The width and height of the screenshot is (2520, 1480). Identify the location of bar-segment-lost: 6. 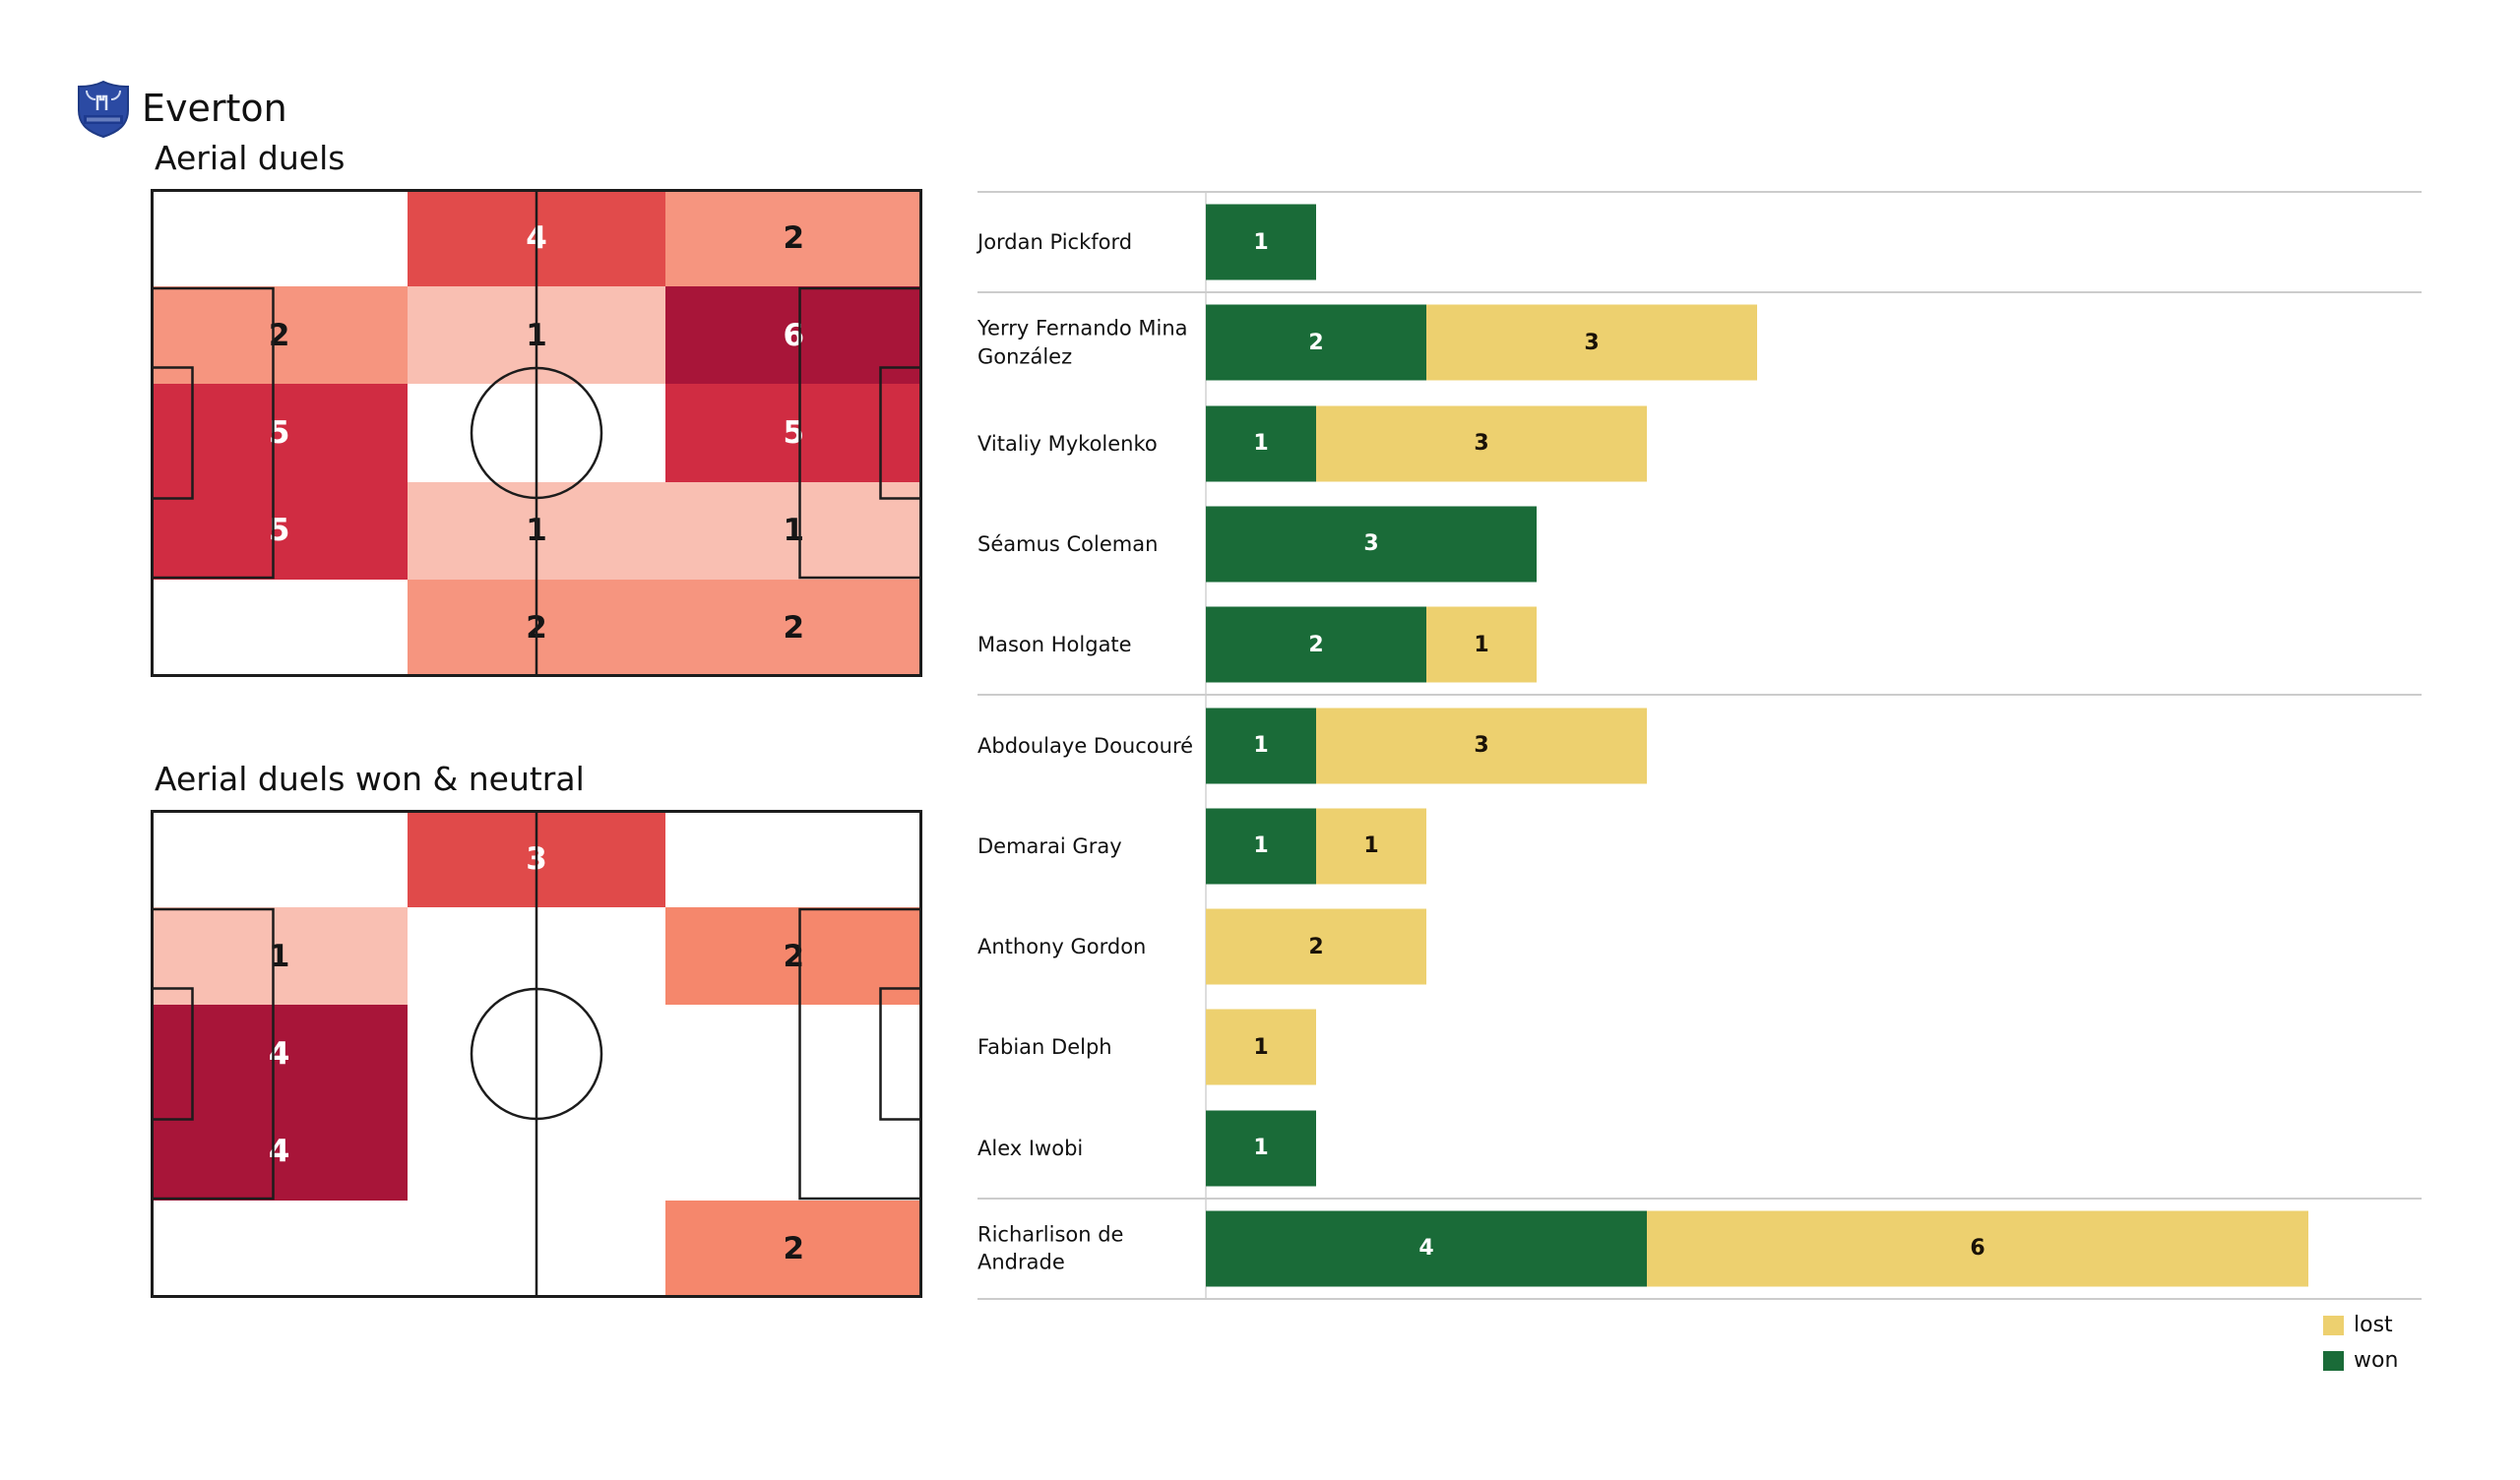
(1977, 1248).